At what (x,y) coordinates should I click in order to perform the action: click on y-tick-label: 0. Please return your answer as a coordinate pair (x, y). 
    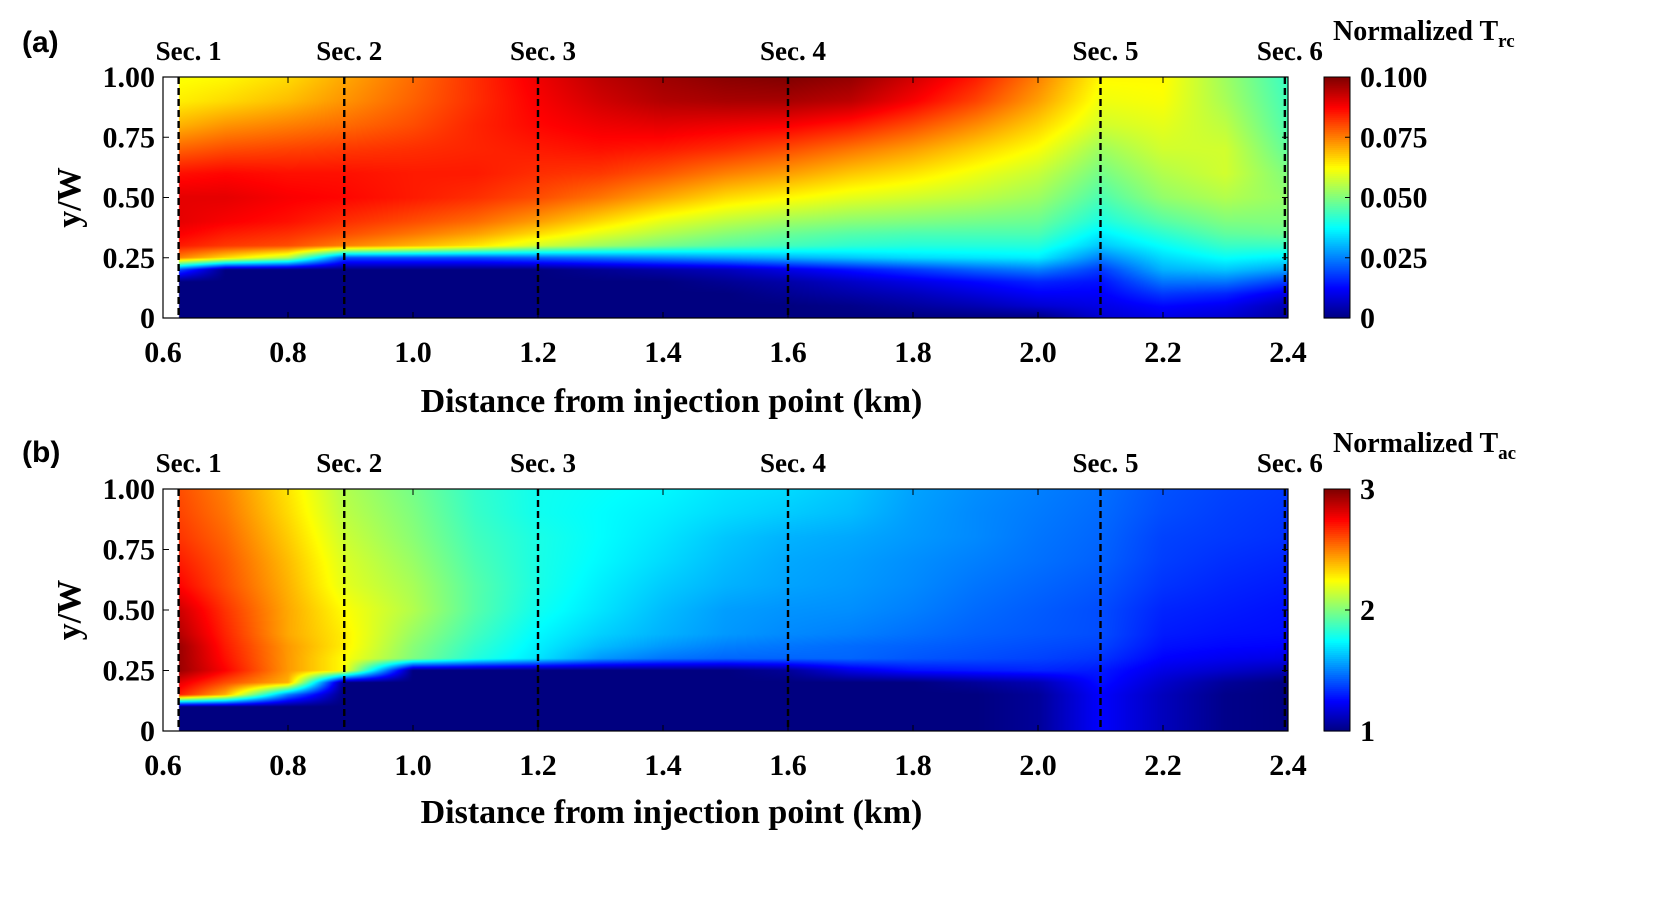
    Looking at the image, I should click on (147, 318).